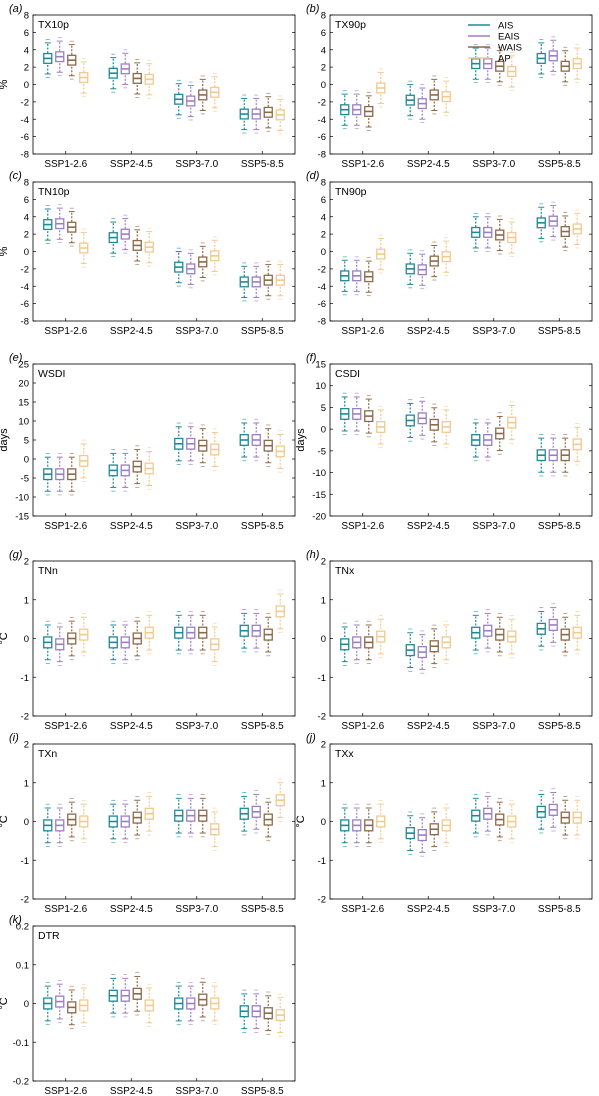 The height and width of the screenshot is (1096, 599). I want to click on legend-label: EAIS, so click(509, 37).